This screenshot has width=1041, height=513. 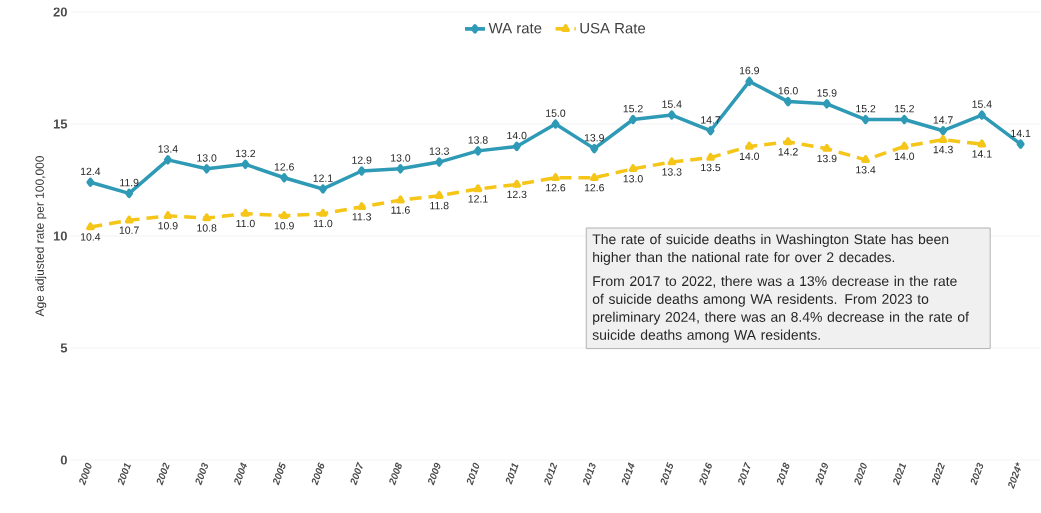 What do you see at coordinates (744, 473) in the screenshot?
I see `x-tick-label: 2017` at bounding box center [744, 473].